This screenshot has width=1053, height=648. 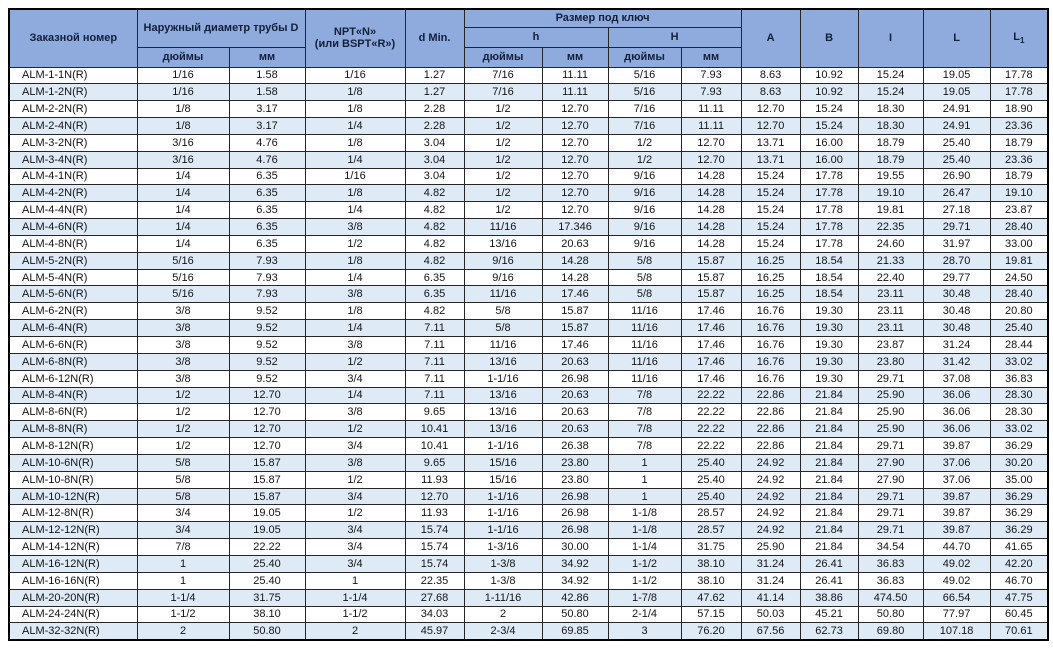 What do you see at coordinates (73, 193) in the screenshot?
I see `order-number-cell: ALM-4-2N(R)` at bounding box center [73, 193].